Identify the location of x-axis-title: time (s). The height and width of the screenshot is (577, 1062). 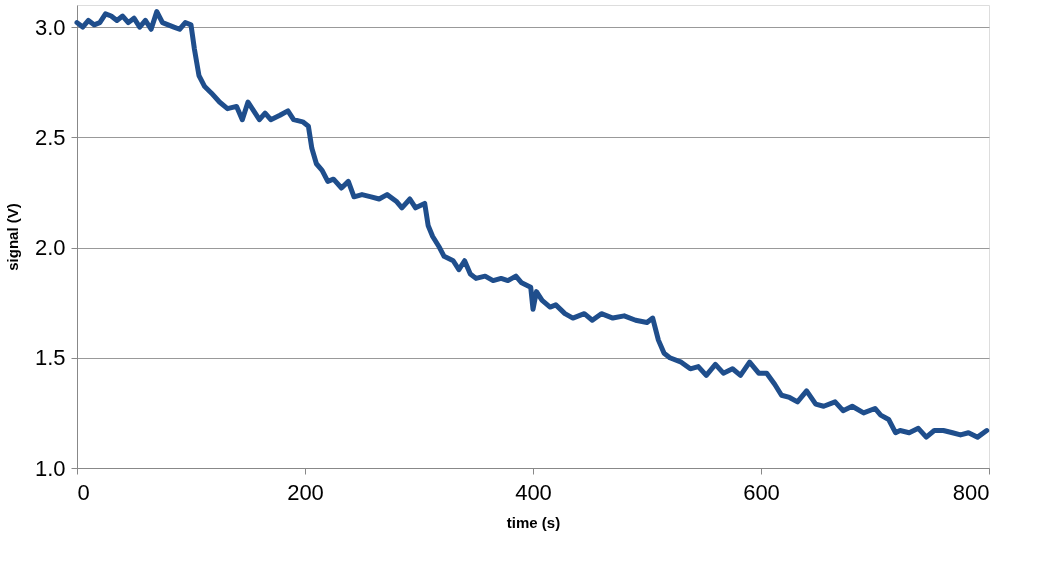
(533, 522).